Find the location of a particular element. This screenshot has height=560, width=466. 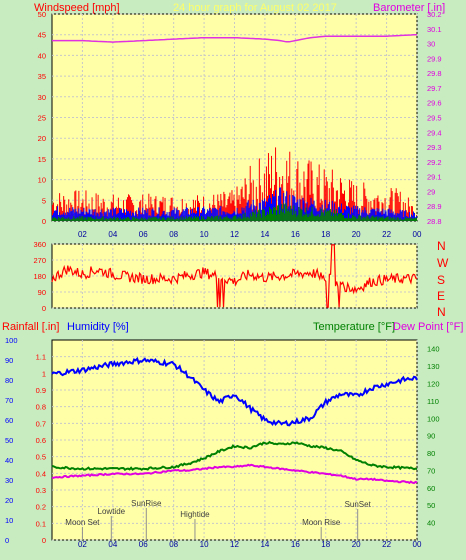

climate-xtick-label: 06 is located at coordinates (143, 544).